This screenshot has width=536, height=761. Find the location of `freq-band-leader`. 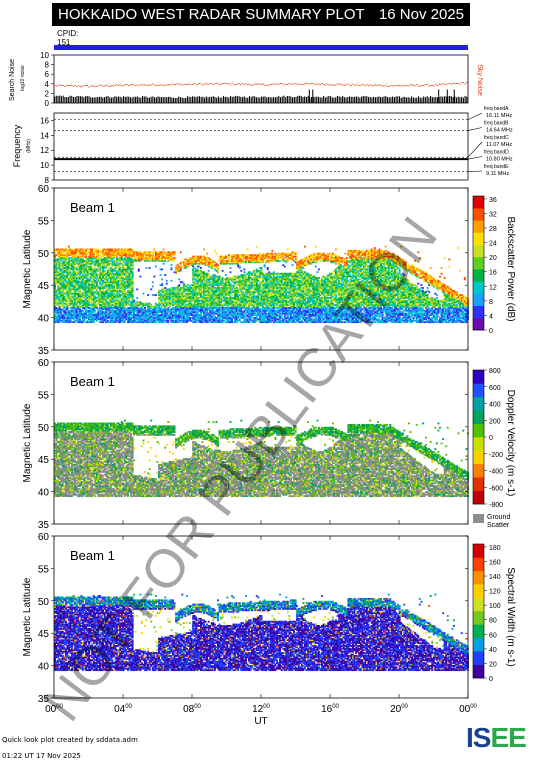

freq-band-leader is located at coordinates (475, 129).